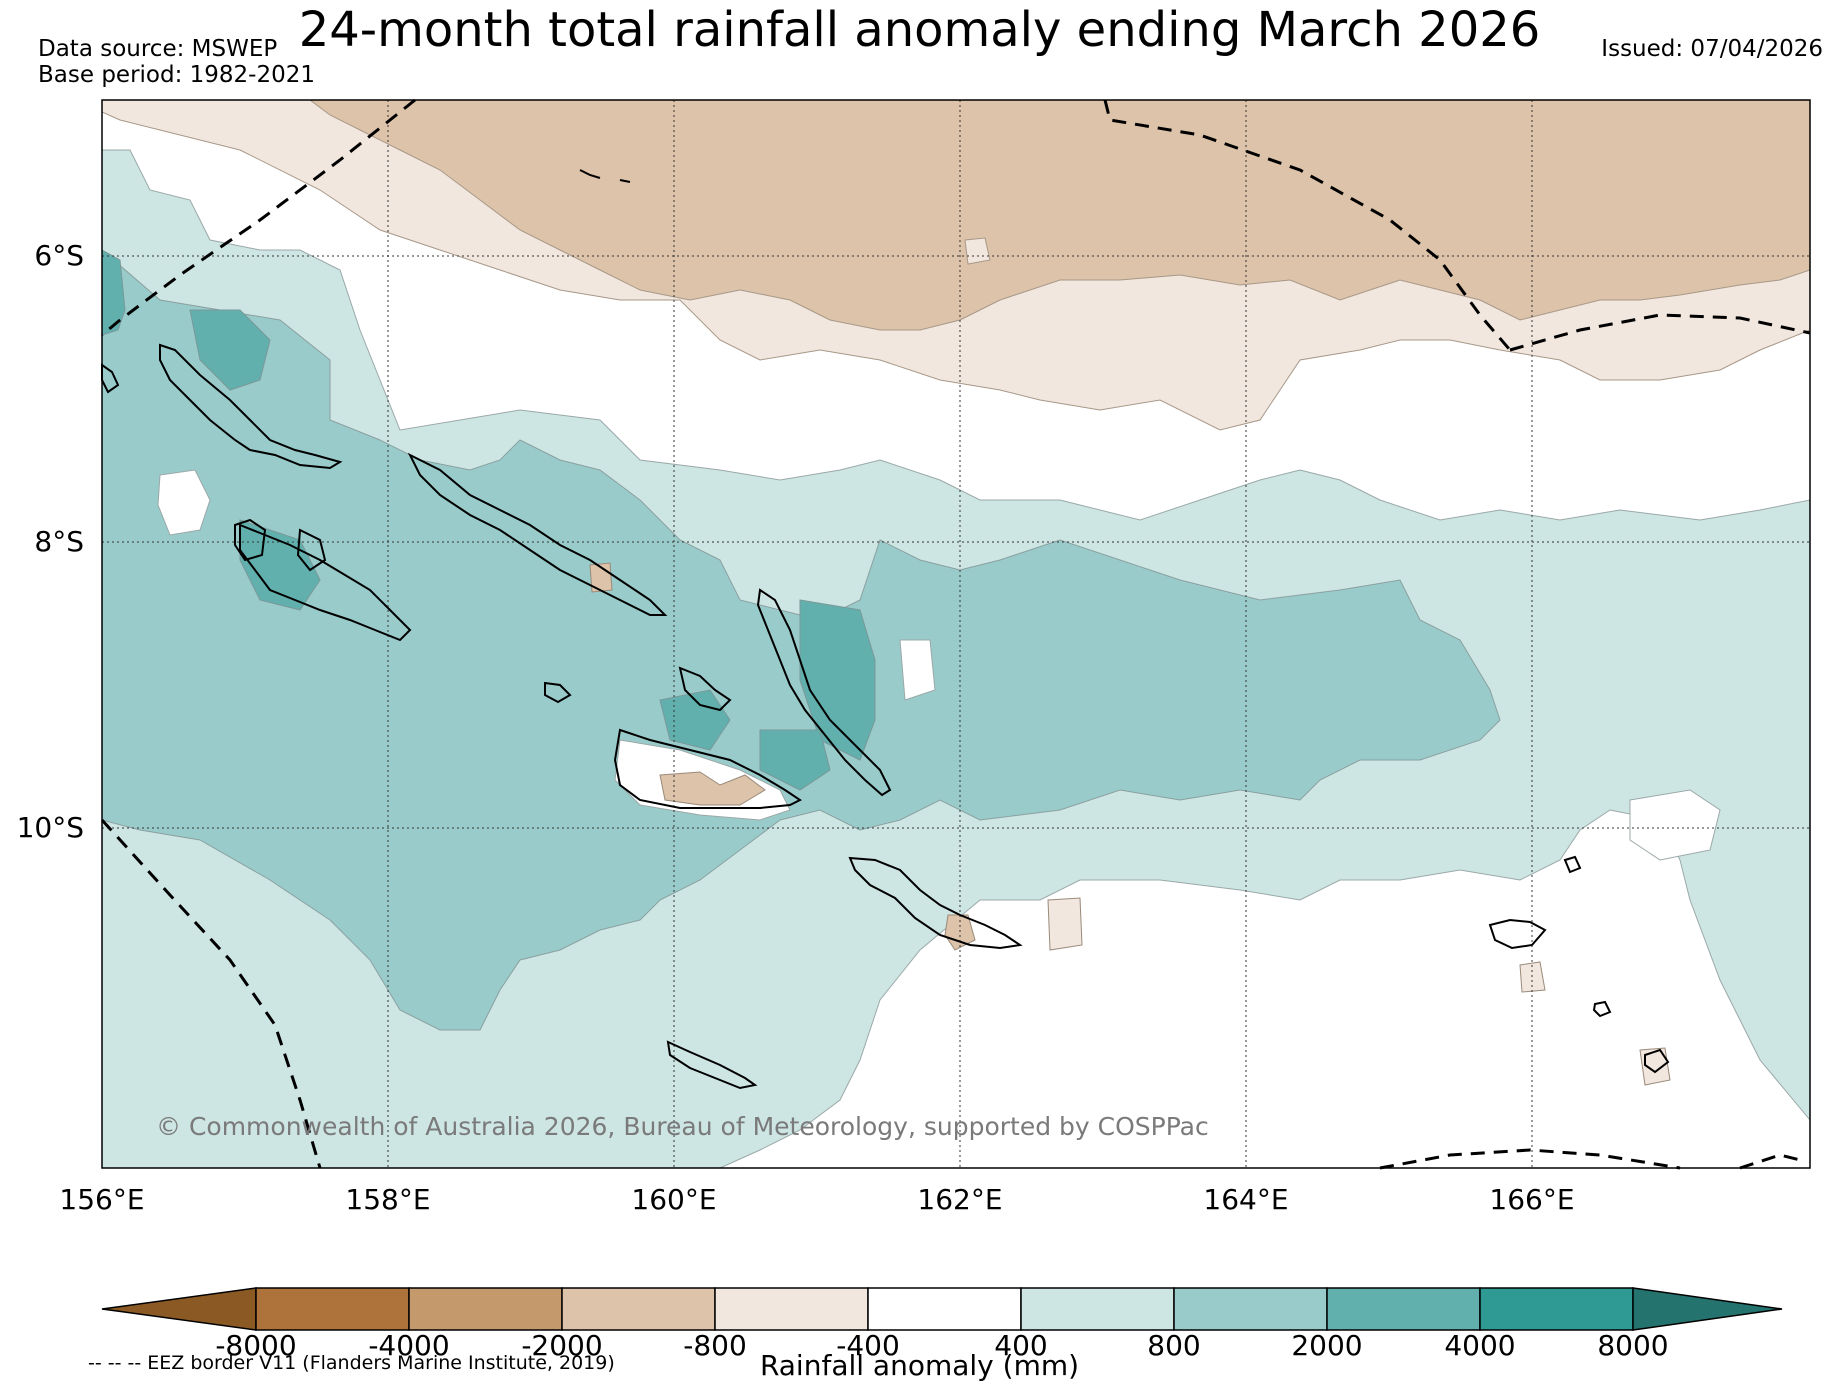 The width and height of the screenshot is (1839, 1382). I want to click on island-florida-outline, so click(705, 689).